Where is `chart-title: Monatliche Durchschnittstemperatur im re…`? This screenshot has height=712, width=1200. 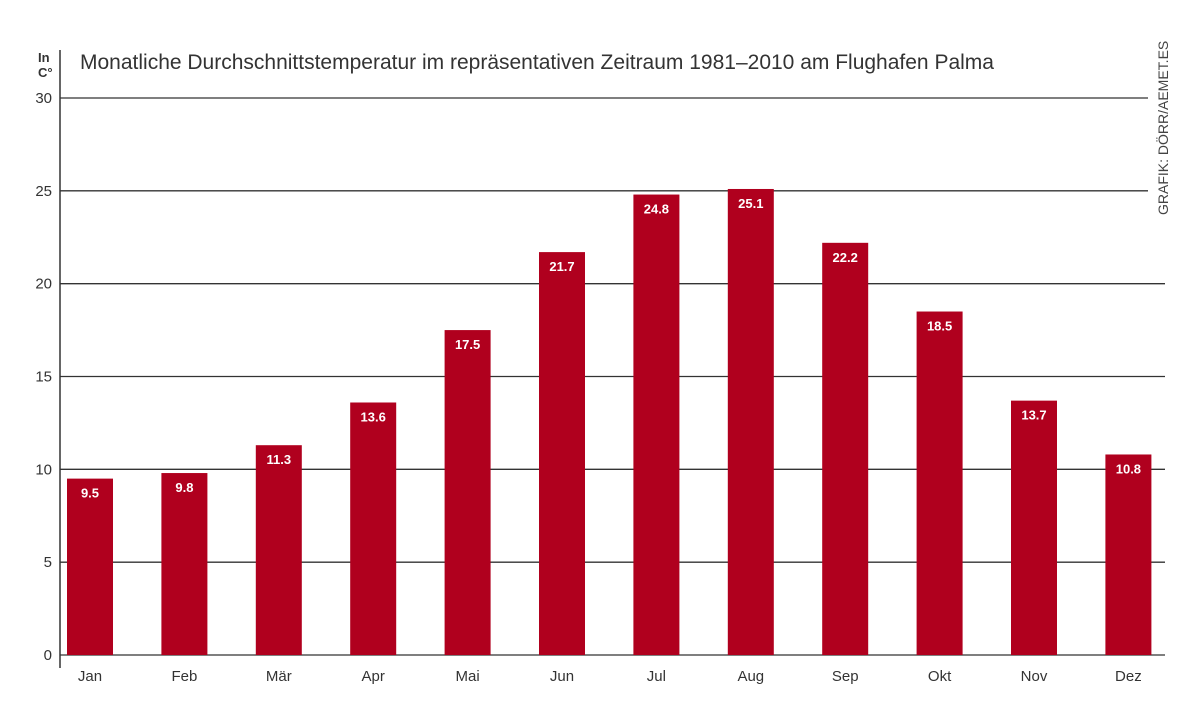
chart-title: Monatliche Durchschnittstemperatur im re… is located at coordinates (537, 62).